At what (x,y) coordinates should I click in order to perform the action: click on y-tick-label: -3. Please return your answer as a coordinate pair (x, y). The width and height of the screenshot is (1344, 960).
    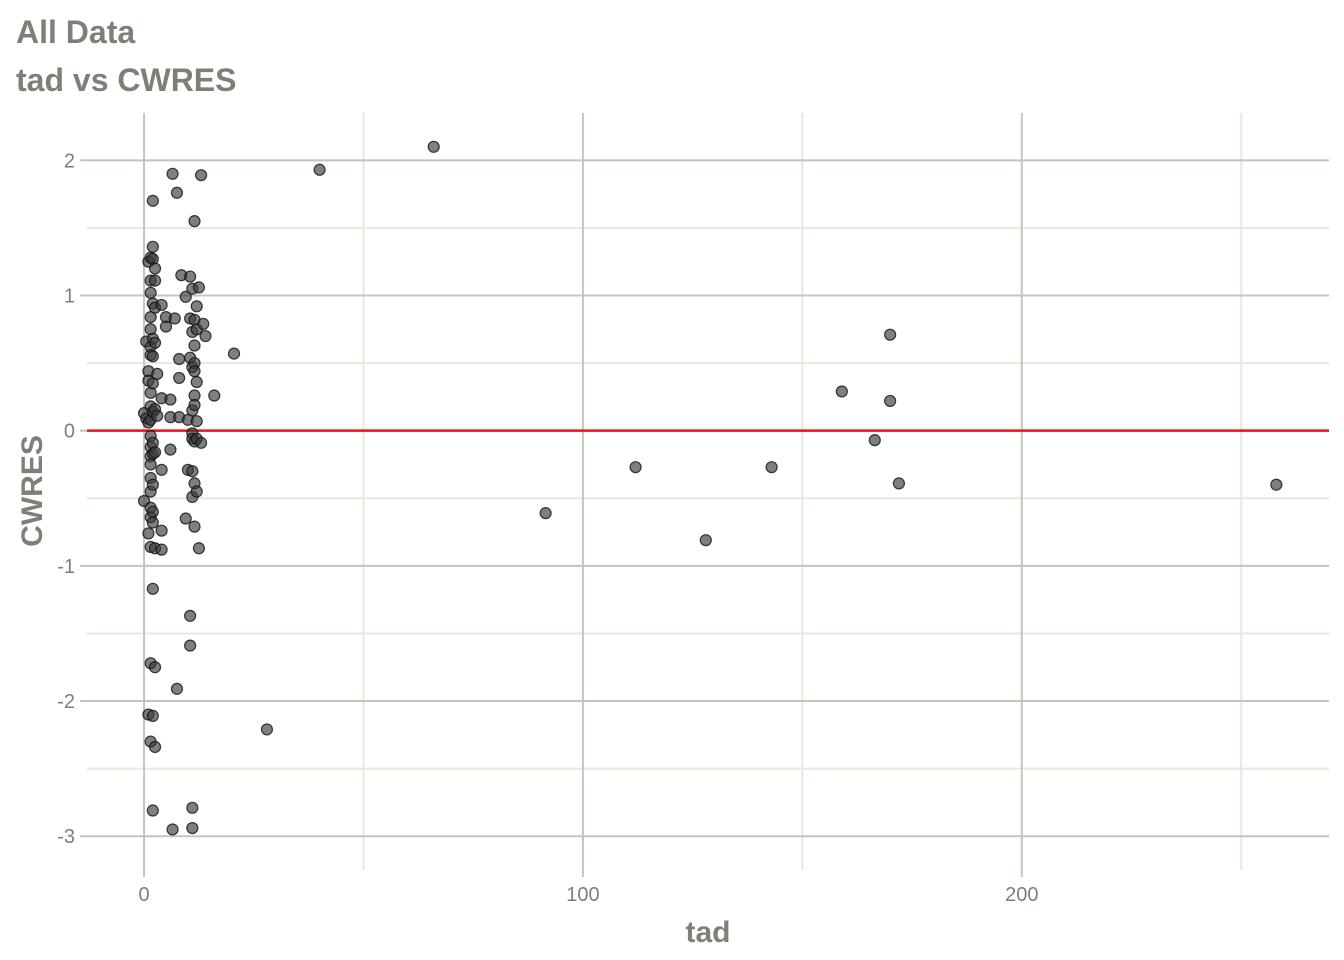
    Looking at the image, I should click on (66, 837).